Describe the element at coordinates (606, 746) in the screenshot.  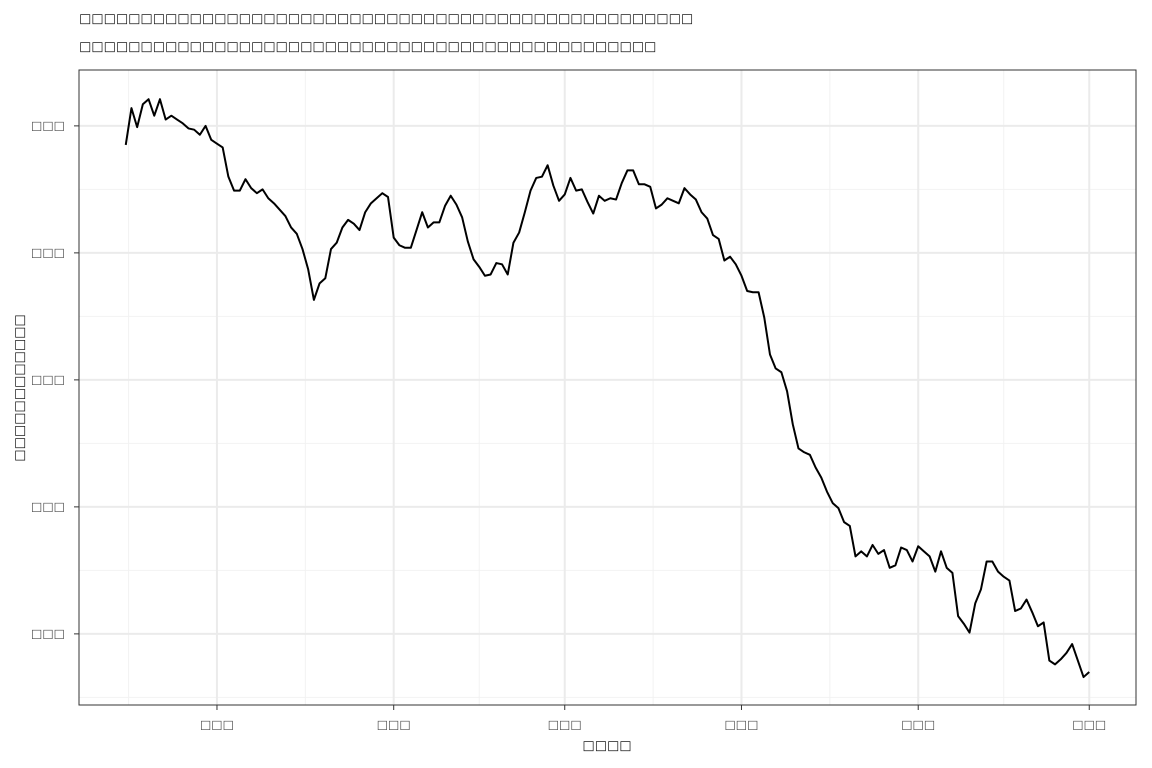
I see `x-axis-label: □□□□` at that location.